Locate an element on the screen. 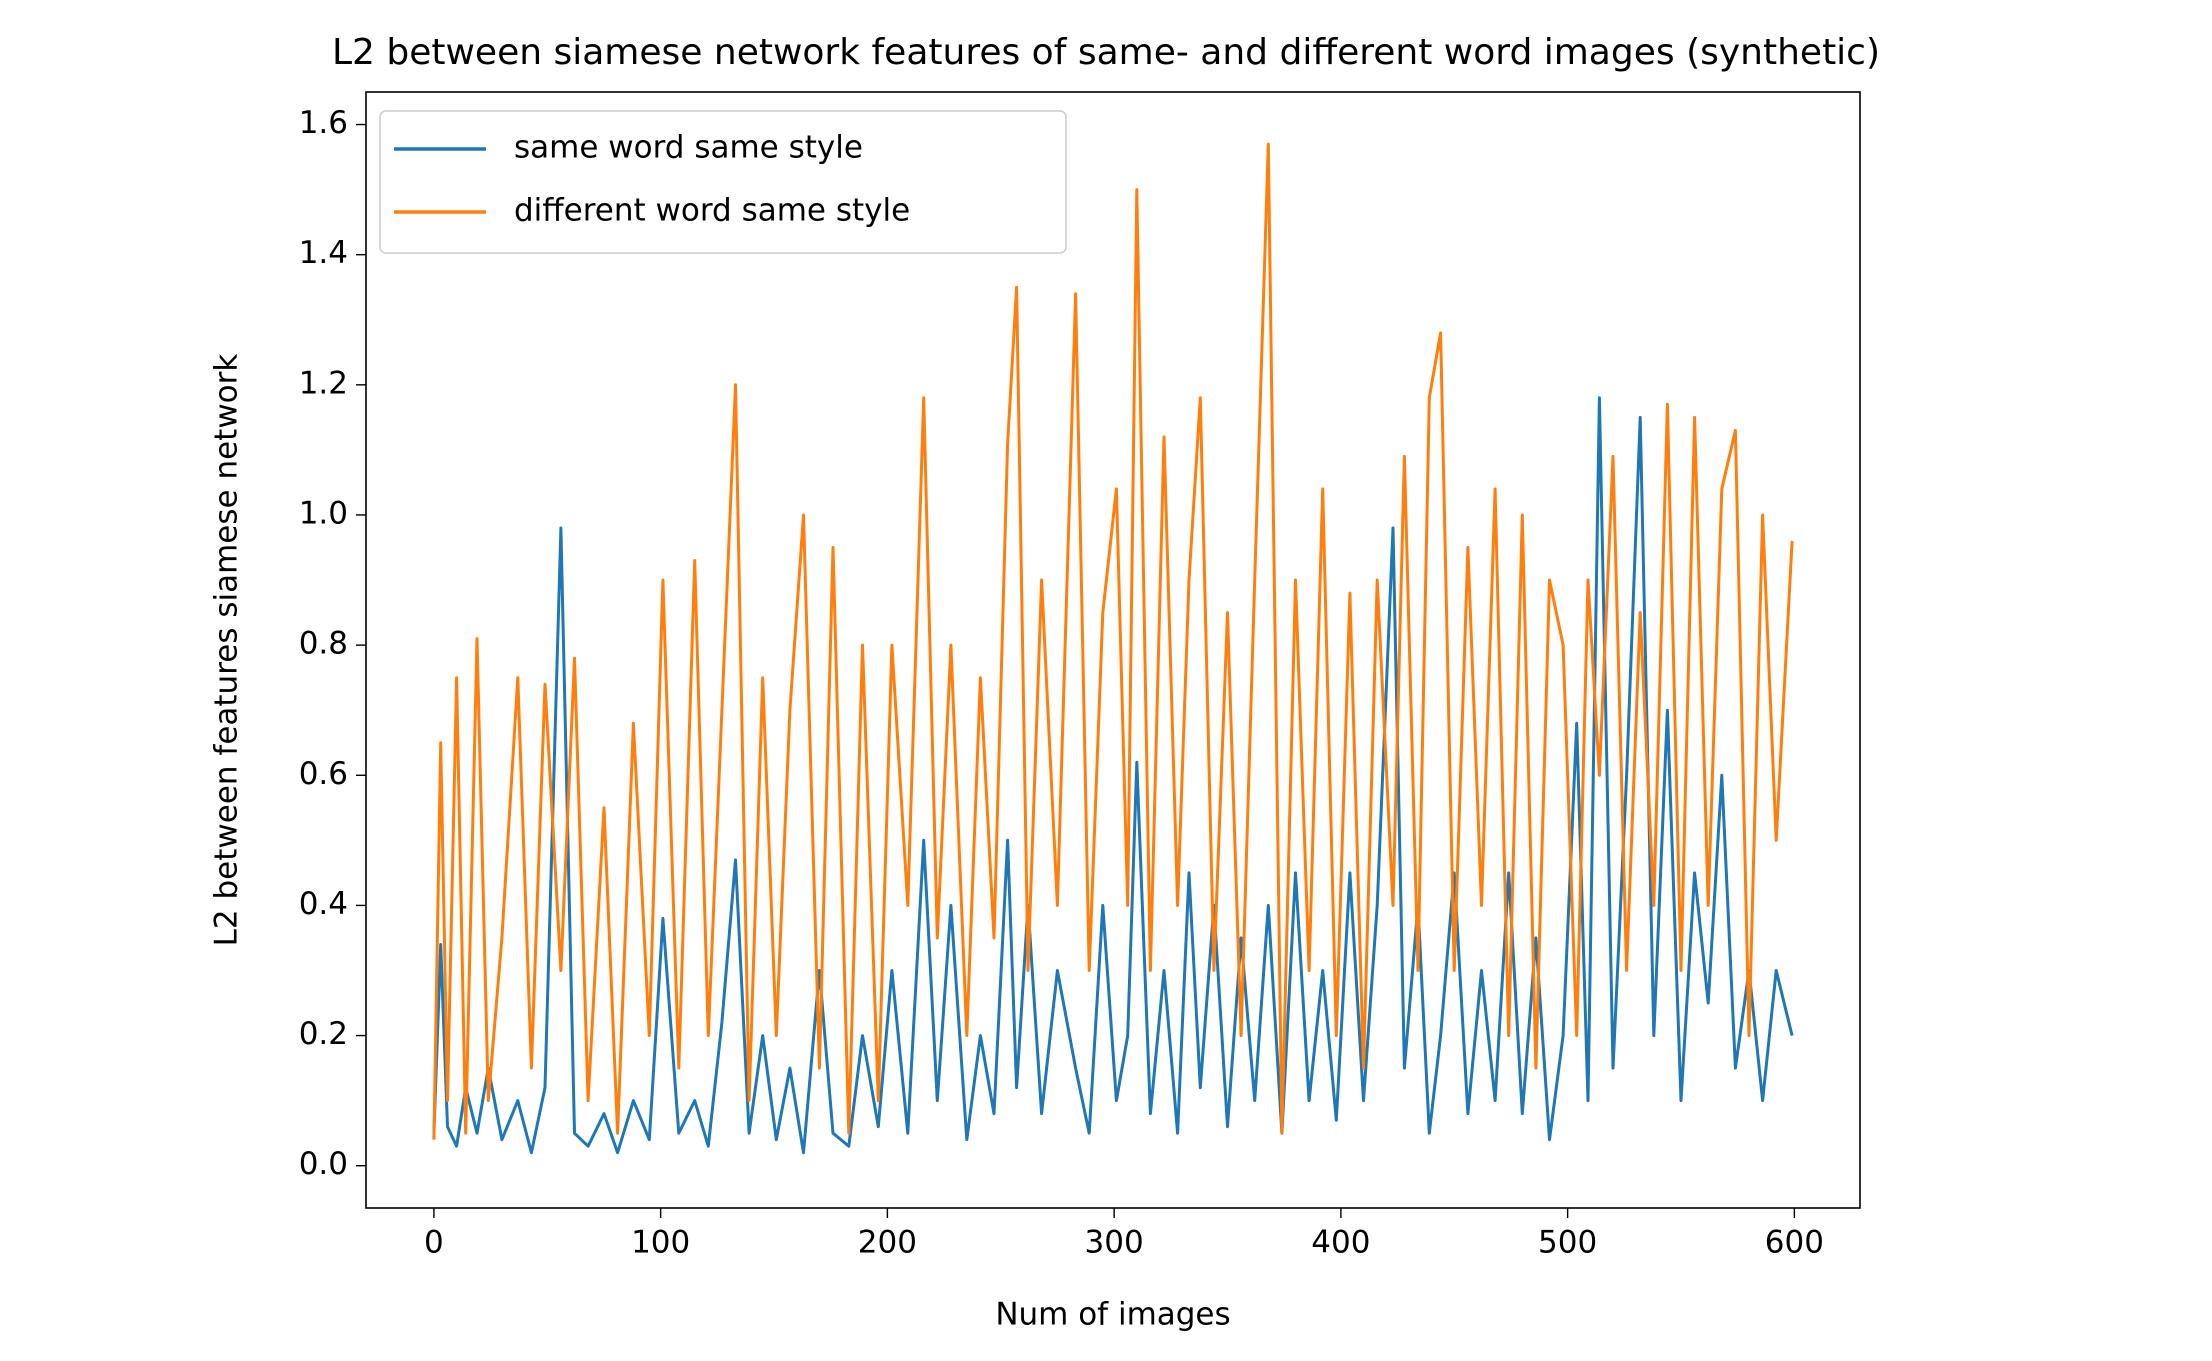  legend-box is located at coordinates (723, 182).